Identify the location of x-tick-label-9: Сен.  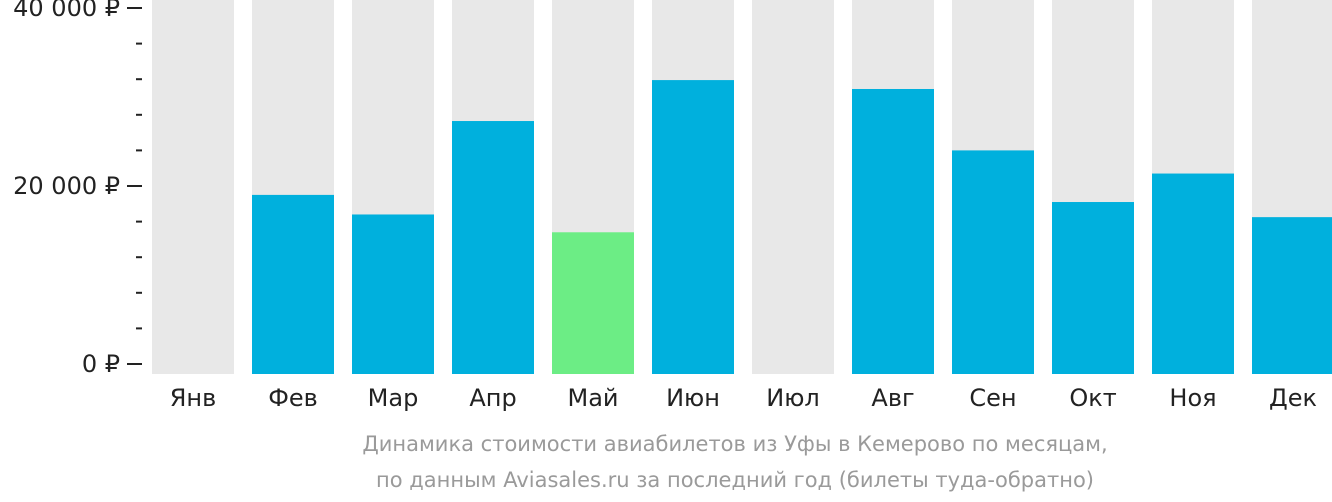
(992, 398).